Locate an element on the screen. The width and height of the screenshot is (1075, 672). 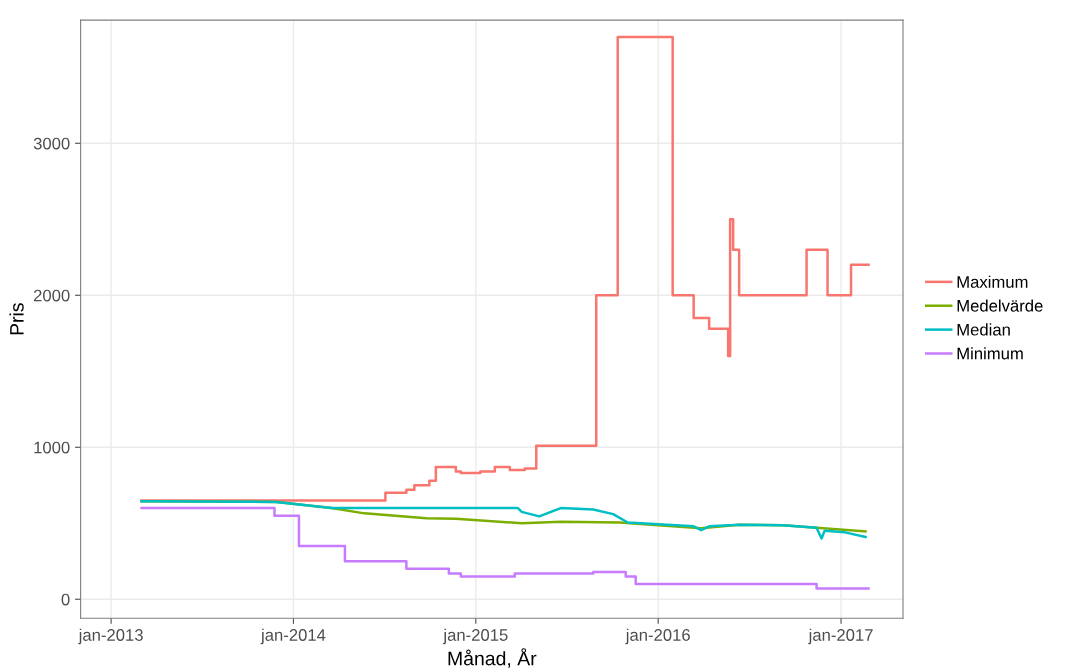
x-tick-label: jan-2014 is located at coordinates (293, 636).